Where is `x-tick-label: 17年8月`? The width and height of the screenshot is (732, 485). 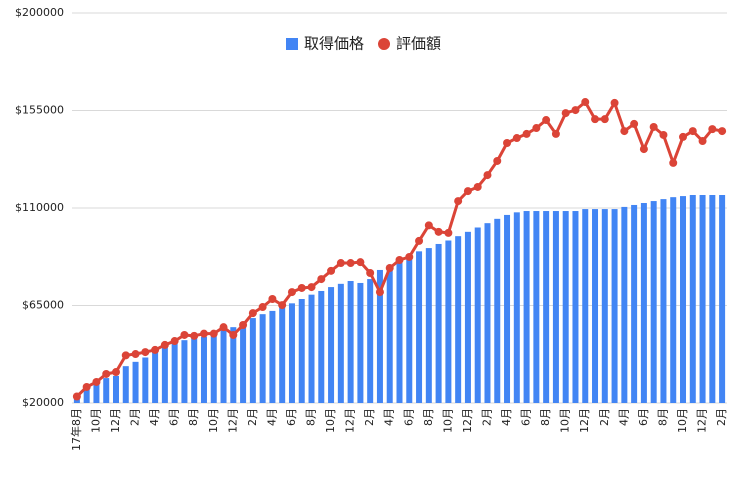
x-tick-label: 17年8月 is located at coordinates (76, 429).